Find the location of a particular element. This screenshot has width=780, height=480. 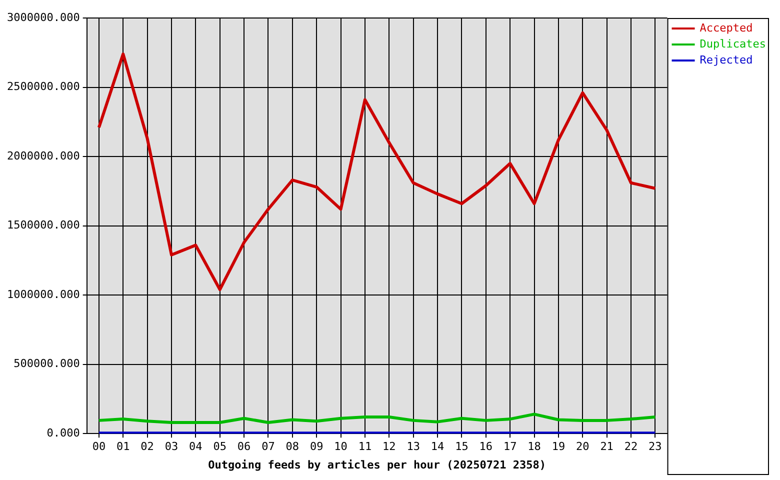

y-tick-label: 0.000 is located at coordinates (63, 433).